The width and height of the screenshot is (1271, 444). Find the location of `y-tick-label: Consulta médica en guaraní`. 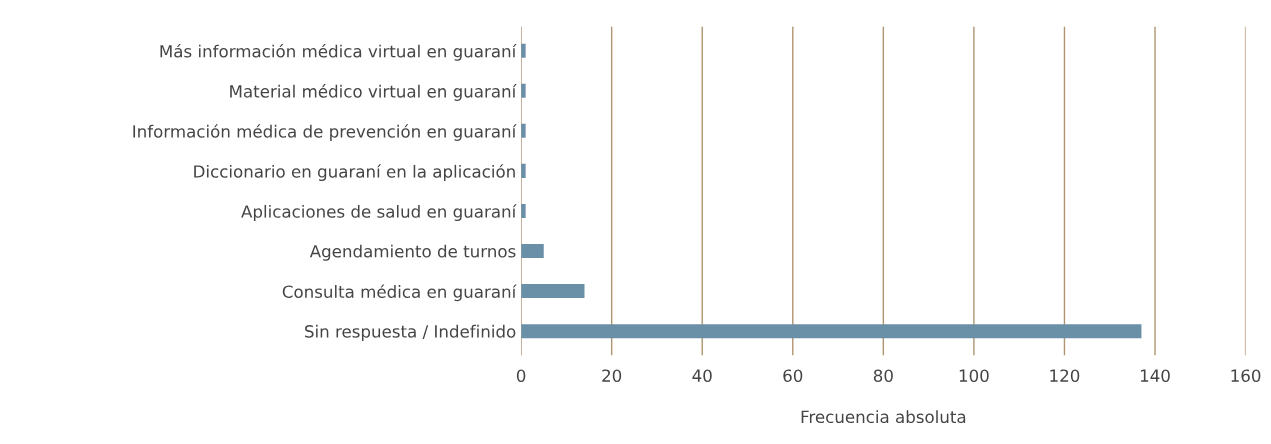

y-tick-label: Consulta médica en guaraní is located at coordinates (399, 293).